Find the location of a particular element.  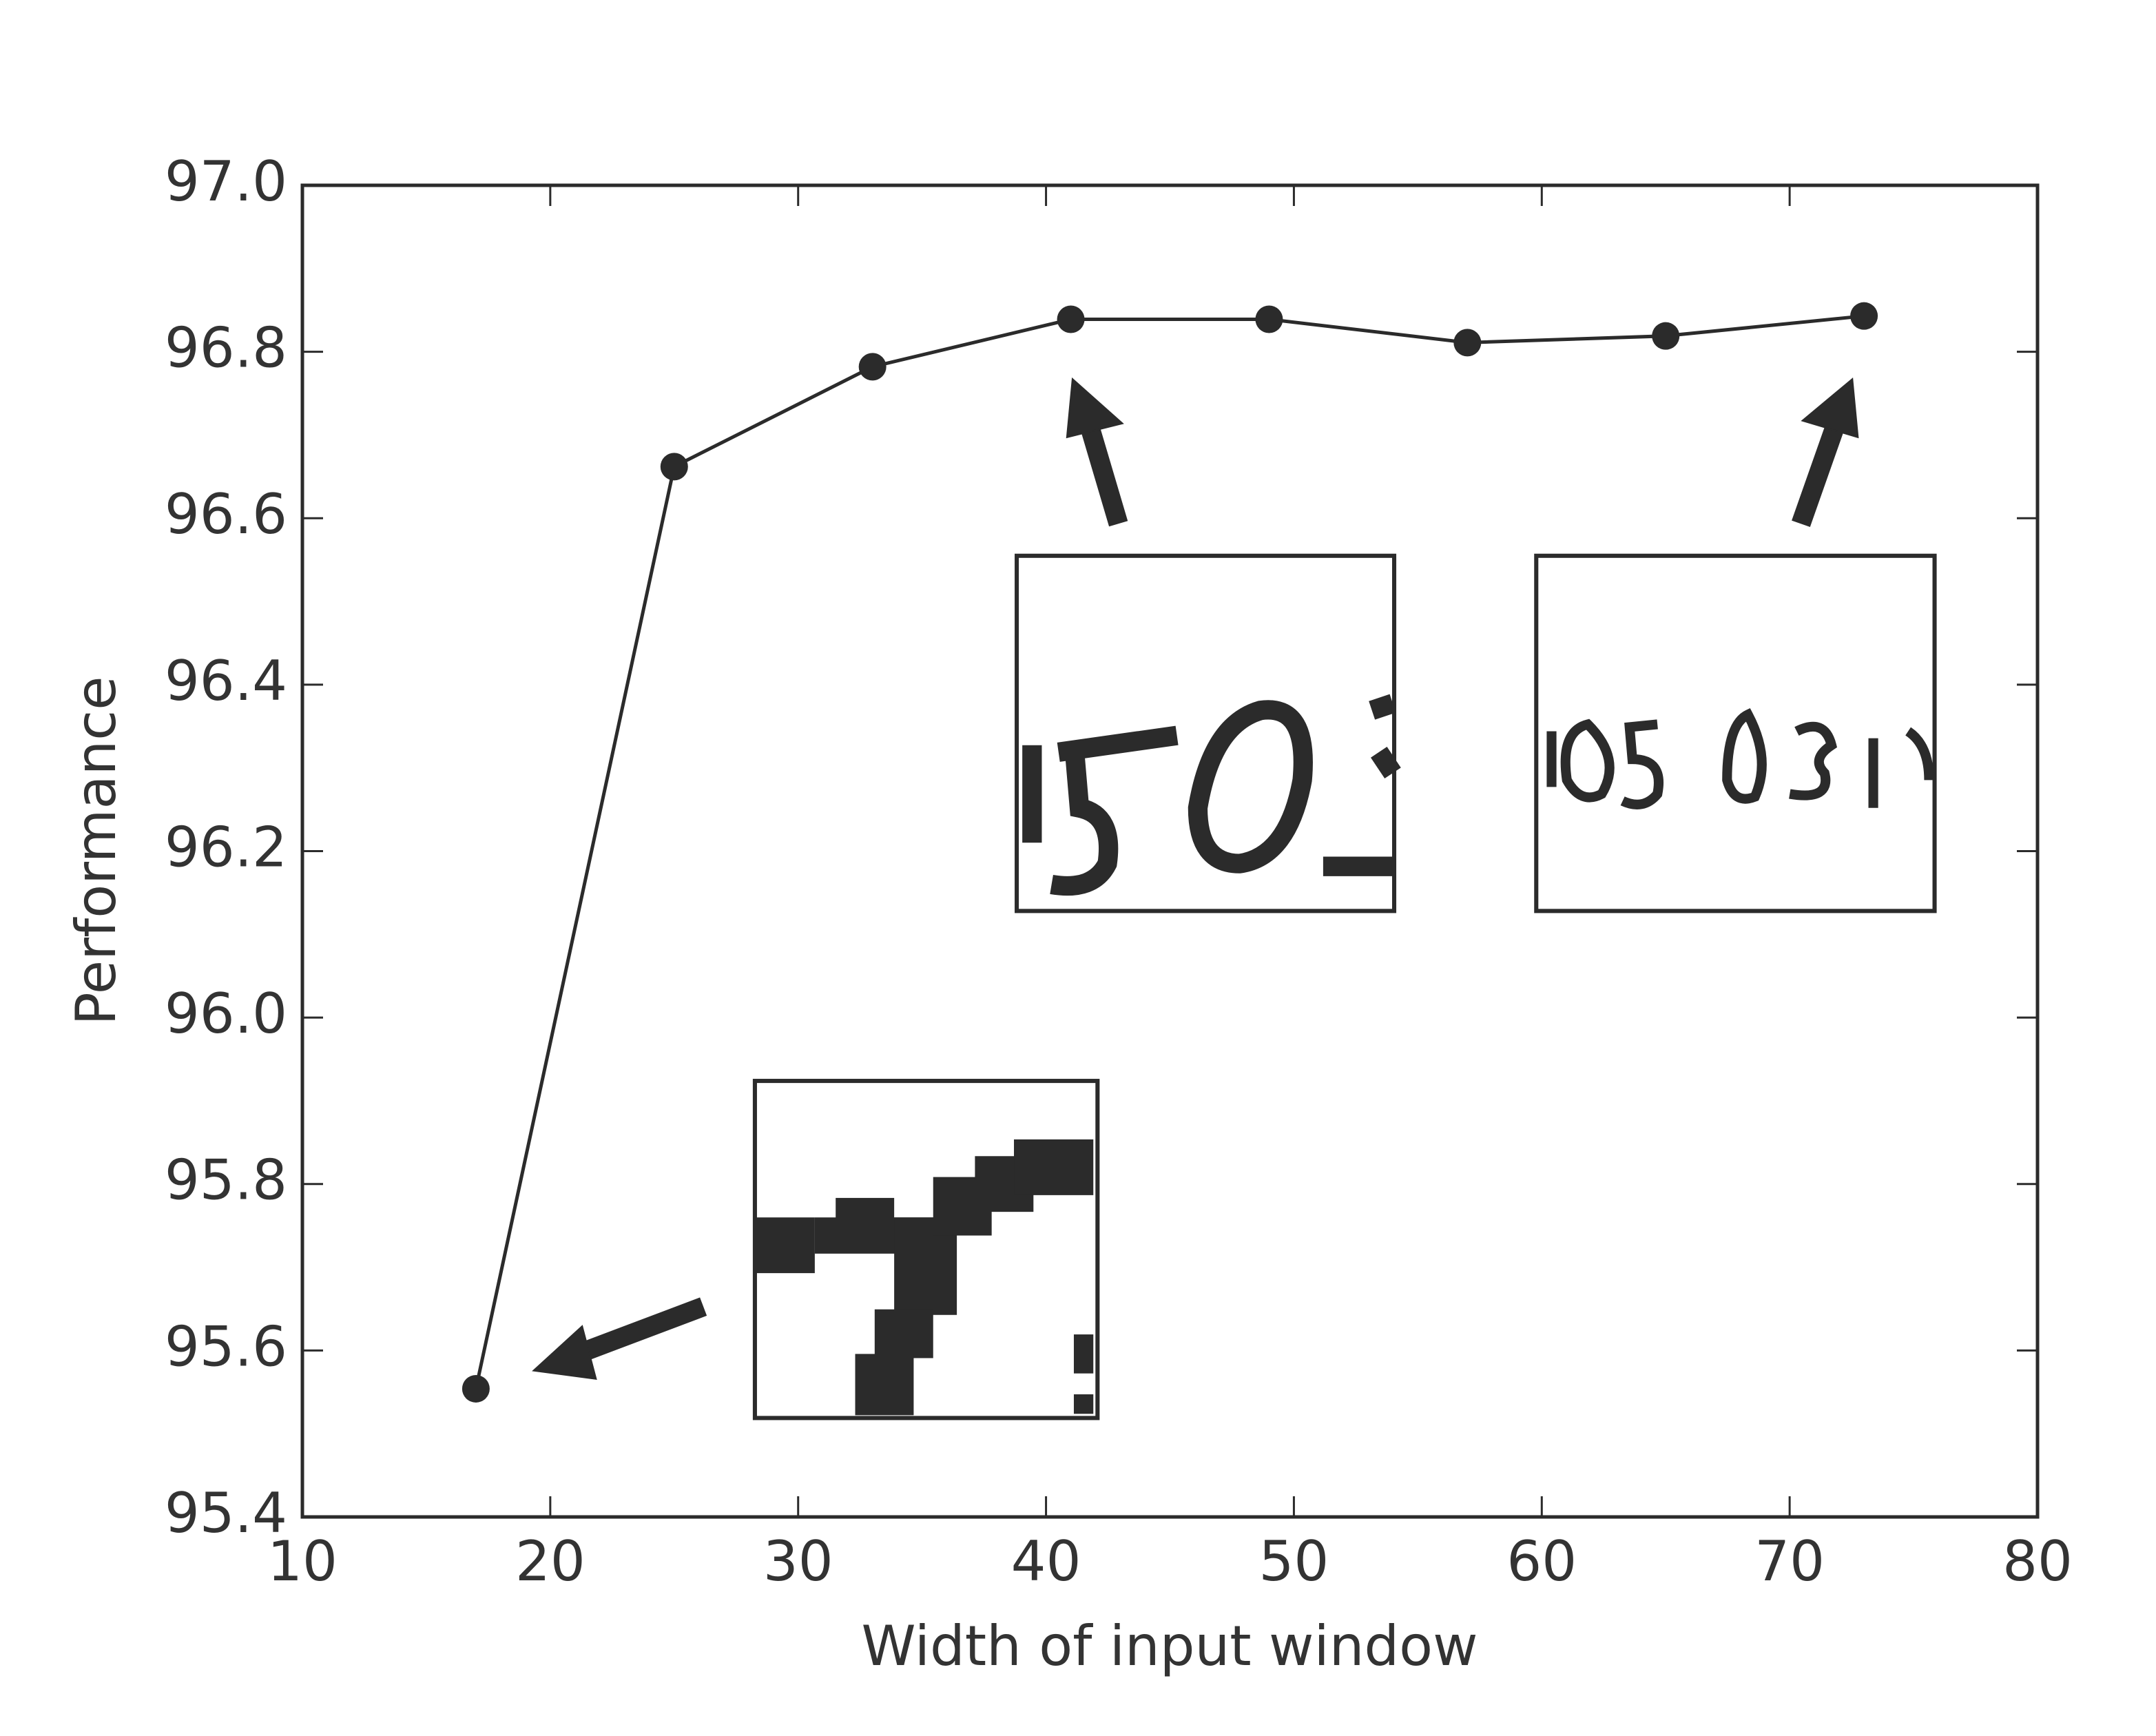

y-tick-label: 95.8 is located at coordinates (226, 1180).